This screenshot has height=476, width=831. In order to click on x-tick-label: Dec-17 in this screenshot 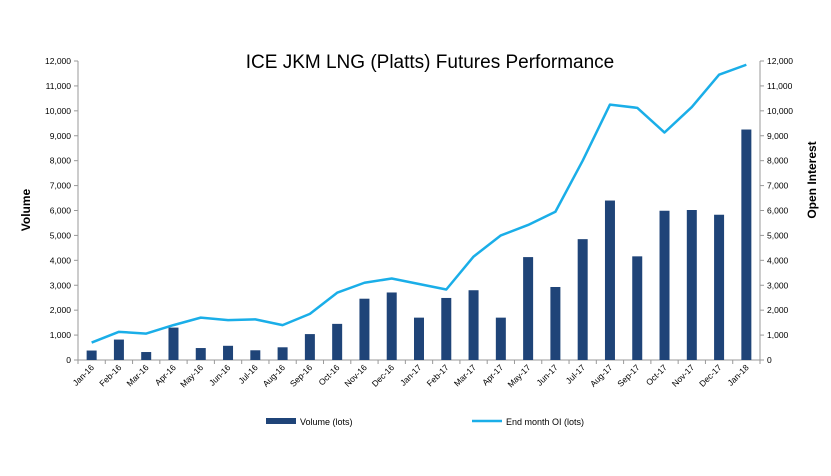, I will do `click(710, 375)`.